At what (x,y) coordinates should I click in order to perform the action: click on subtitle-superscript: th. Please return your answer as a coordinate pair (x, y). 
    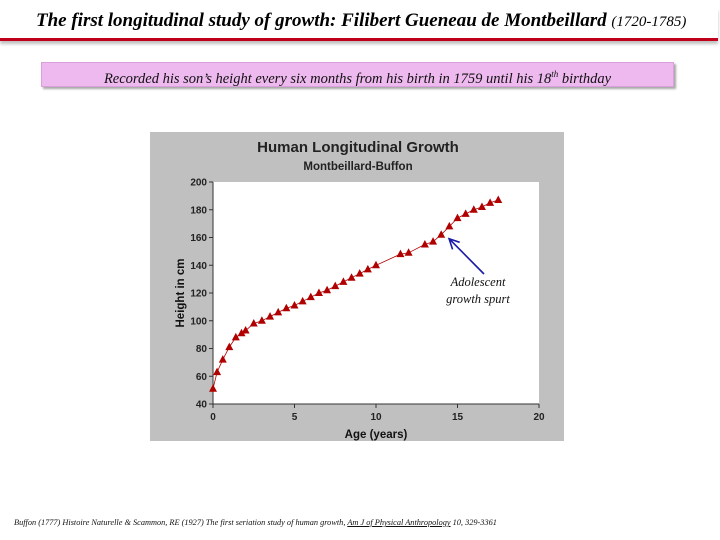
    Looking at the image, I should click on (555, 74).